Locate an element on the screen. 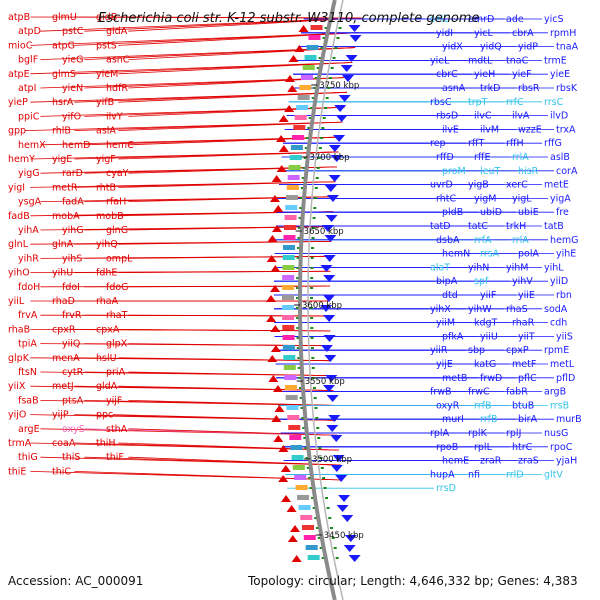 This screenshot has height=600, width=600. gene-label-rbsR: rbsR is located at coordinates (529, 88).